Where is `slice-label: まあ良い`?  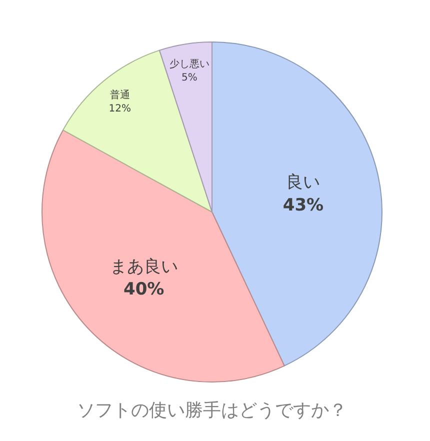 slice-label: まあ良い is located at coordinates (144, 266).